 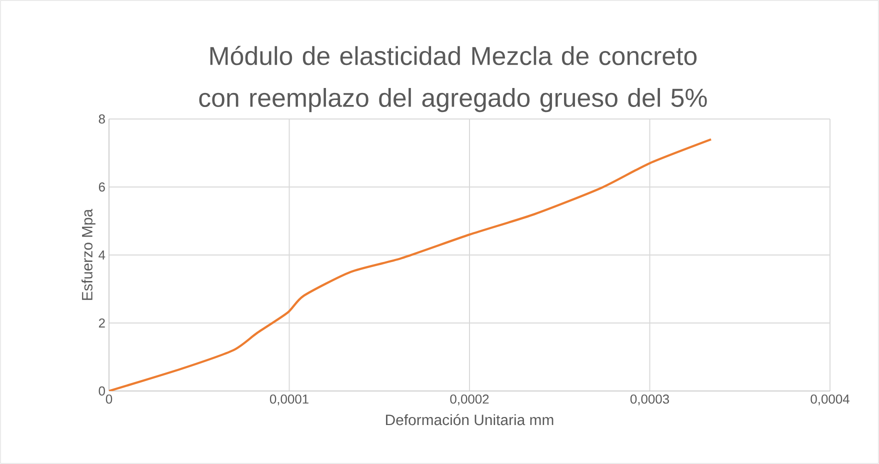 What do you see at coordinates (102, 255) in the screenshot?
I see `y-tick-label: 4` at bounding box center [102, 255].